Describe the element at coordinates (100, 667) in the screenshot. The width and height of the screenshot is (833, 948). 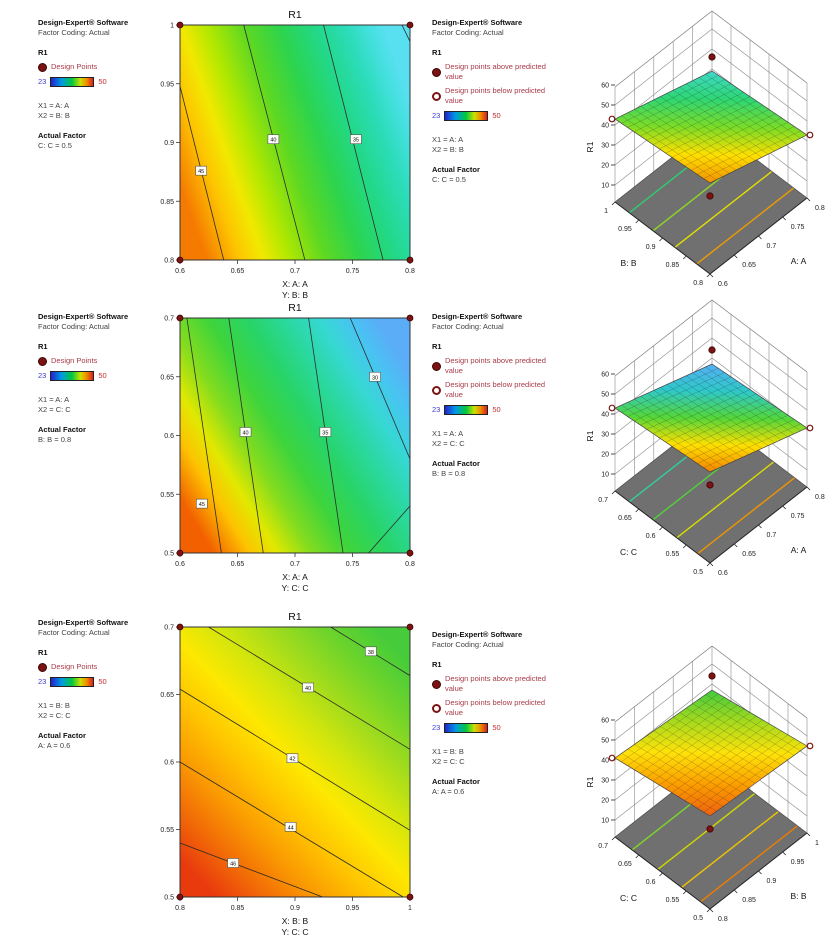
I see `design-points-row: Design Points` at that location.